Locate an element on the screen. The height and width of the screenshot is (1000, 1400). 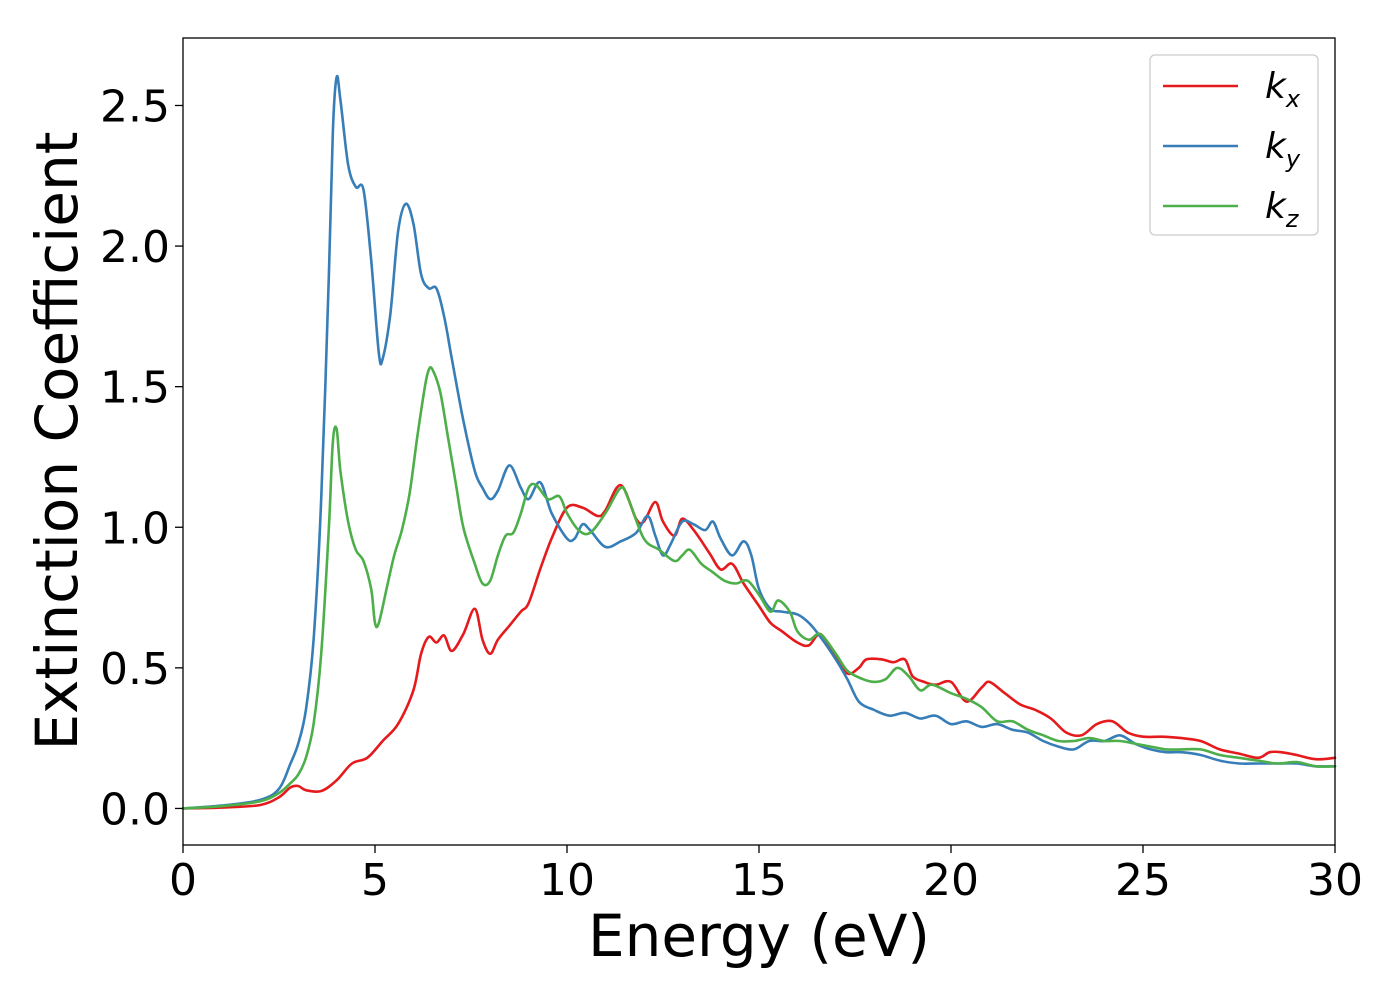
x-tick-label: 0 is located at coordinates (183, 880).